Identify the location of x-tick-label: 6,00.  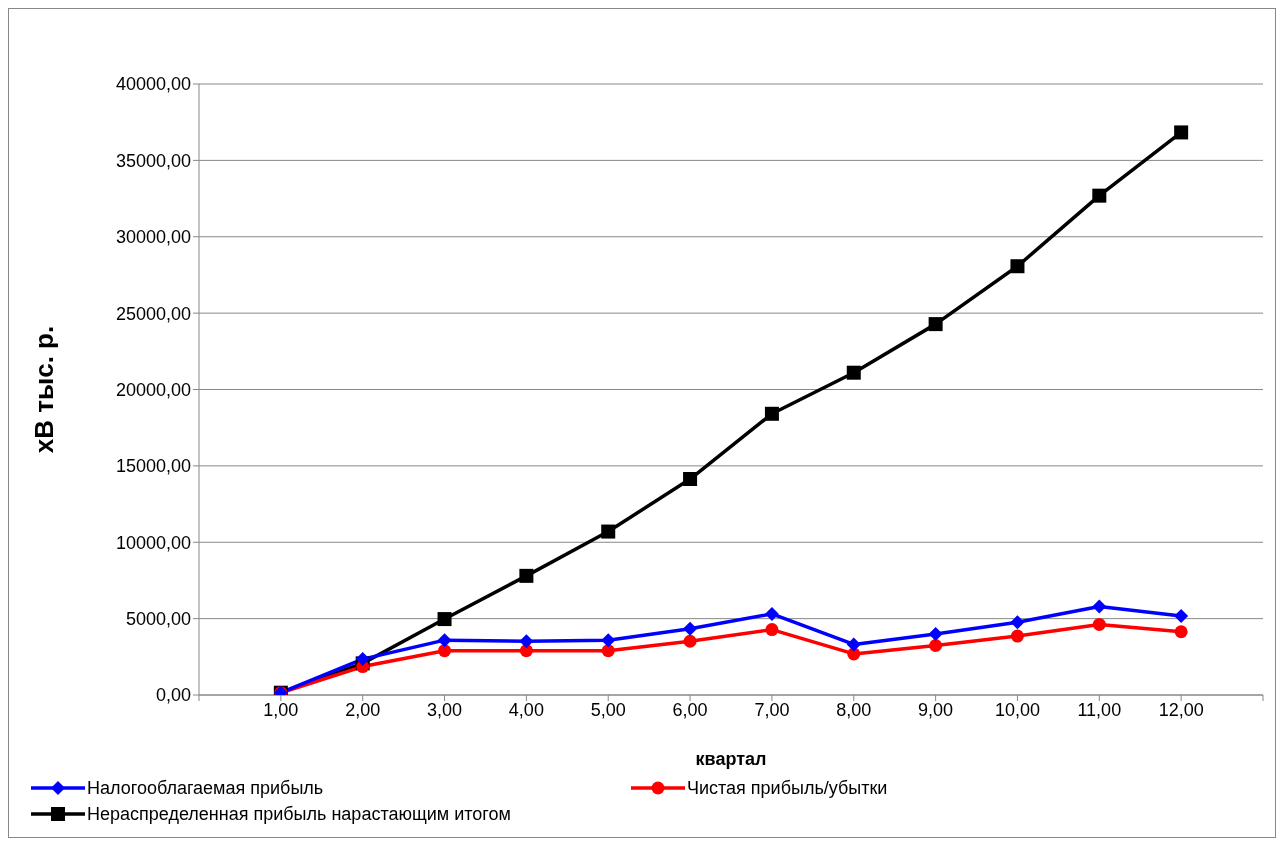
(690, 709).